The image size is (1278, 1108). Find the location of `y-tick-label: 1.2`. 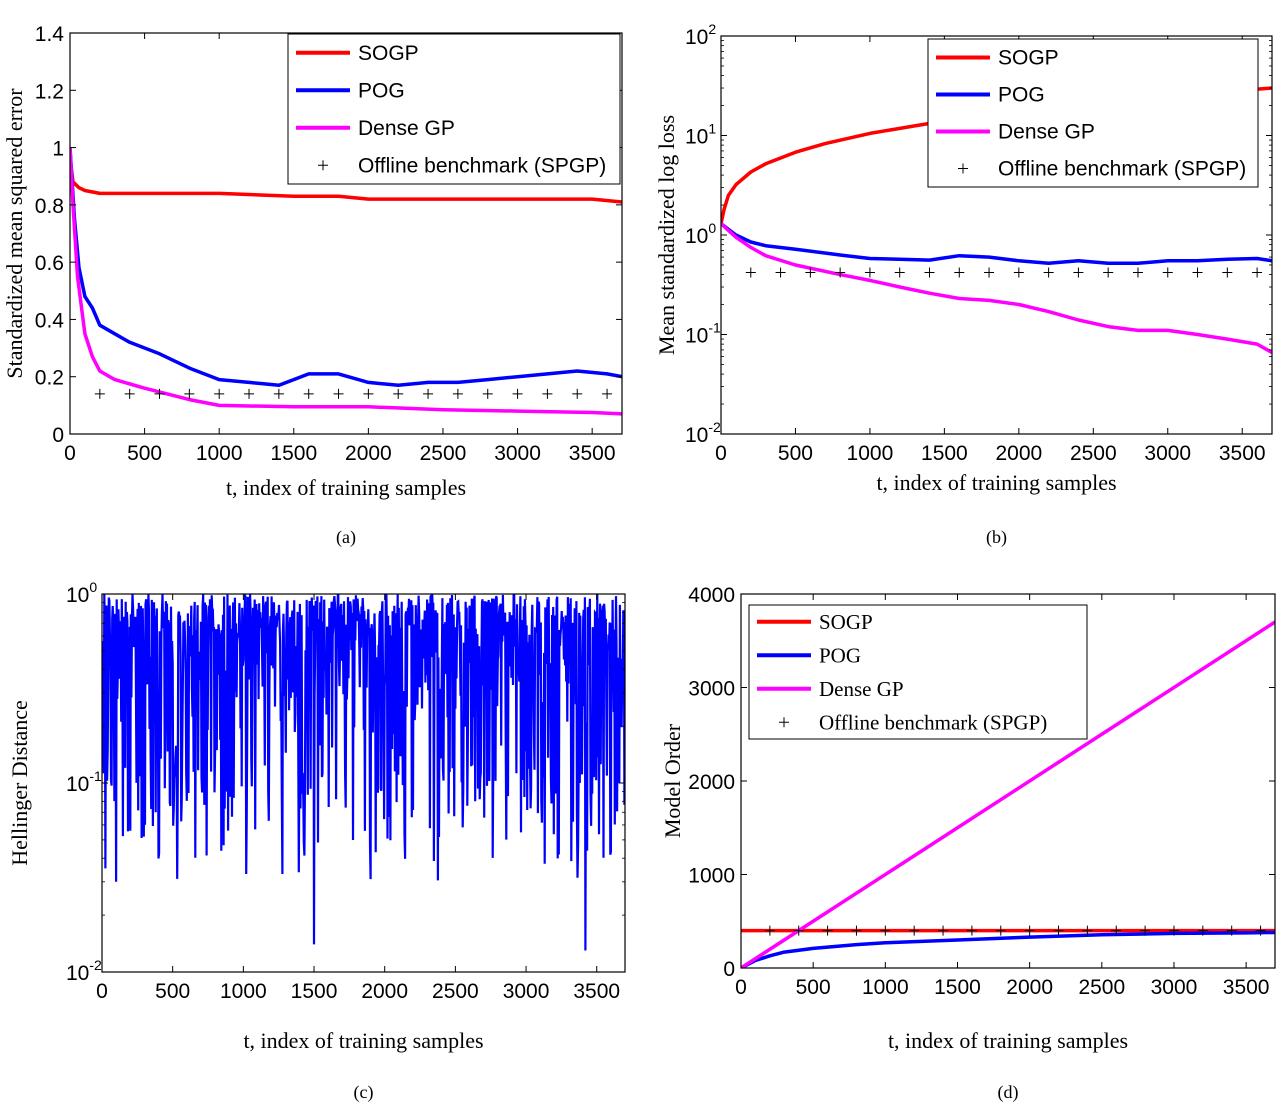

y-tick-label: 1.2 is located at coordinates (49, 91).